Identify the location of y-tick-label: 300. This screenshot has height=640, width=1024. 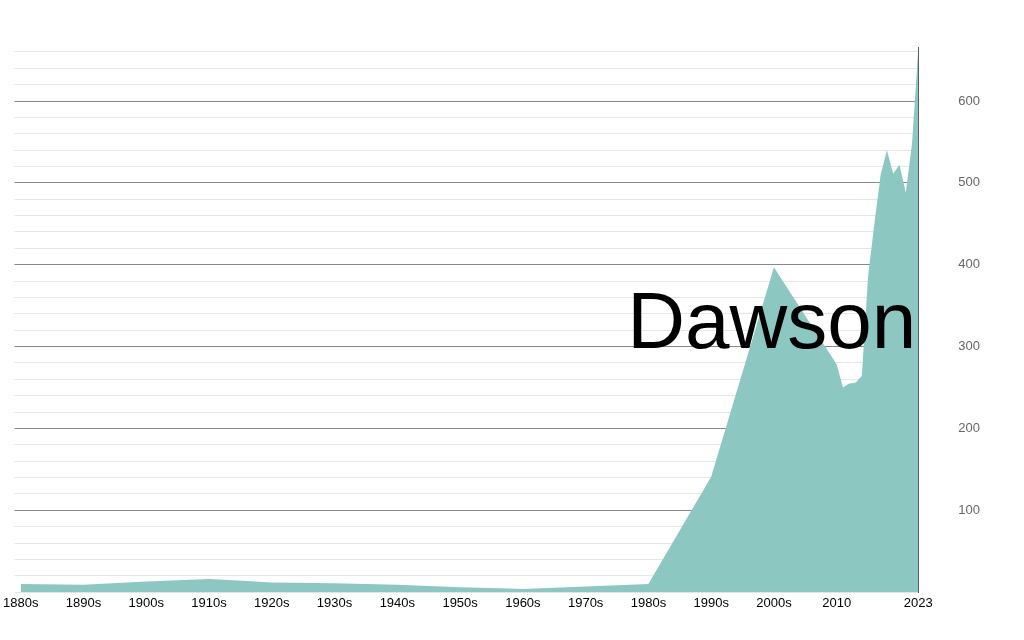
(969, 346).